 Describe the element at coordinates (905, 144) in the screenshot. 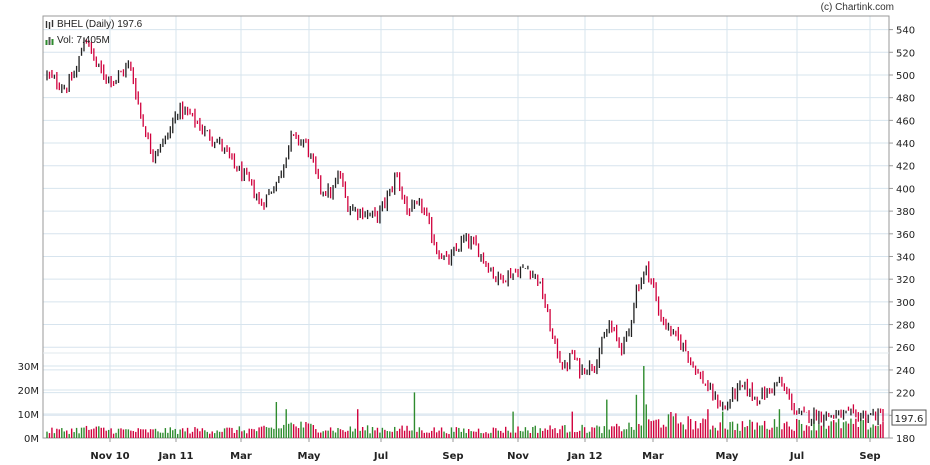

I see `price-tick-label: 440` at that location.